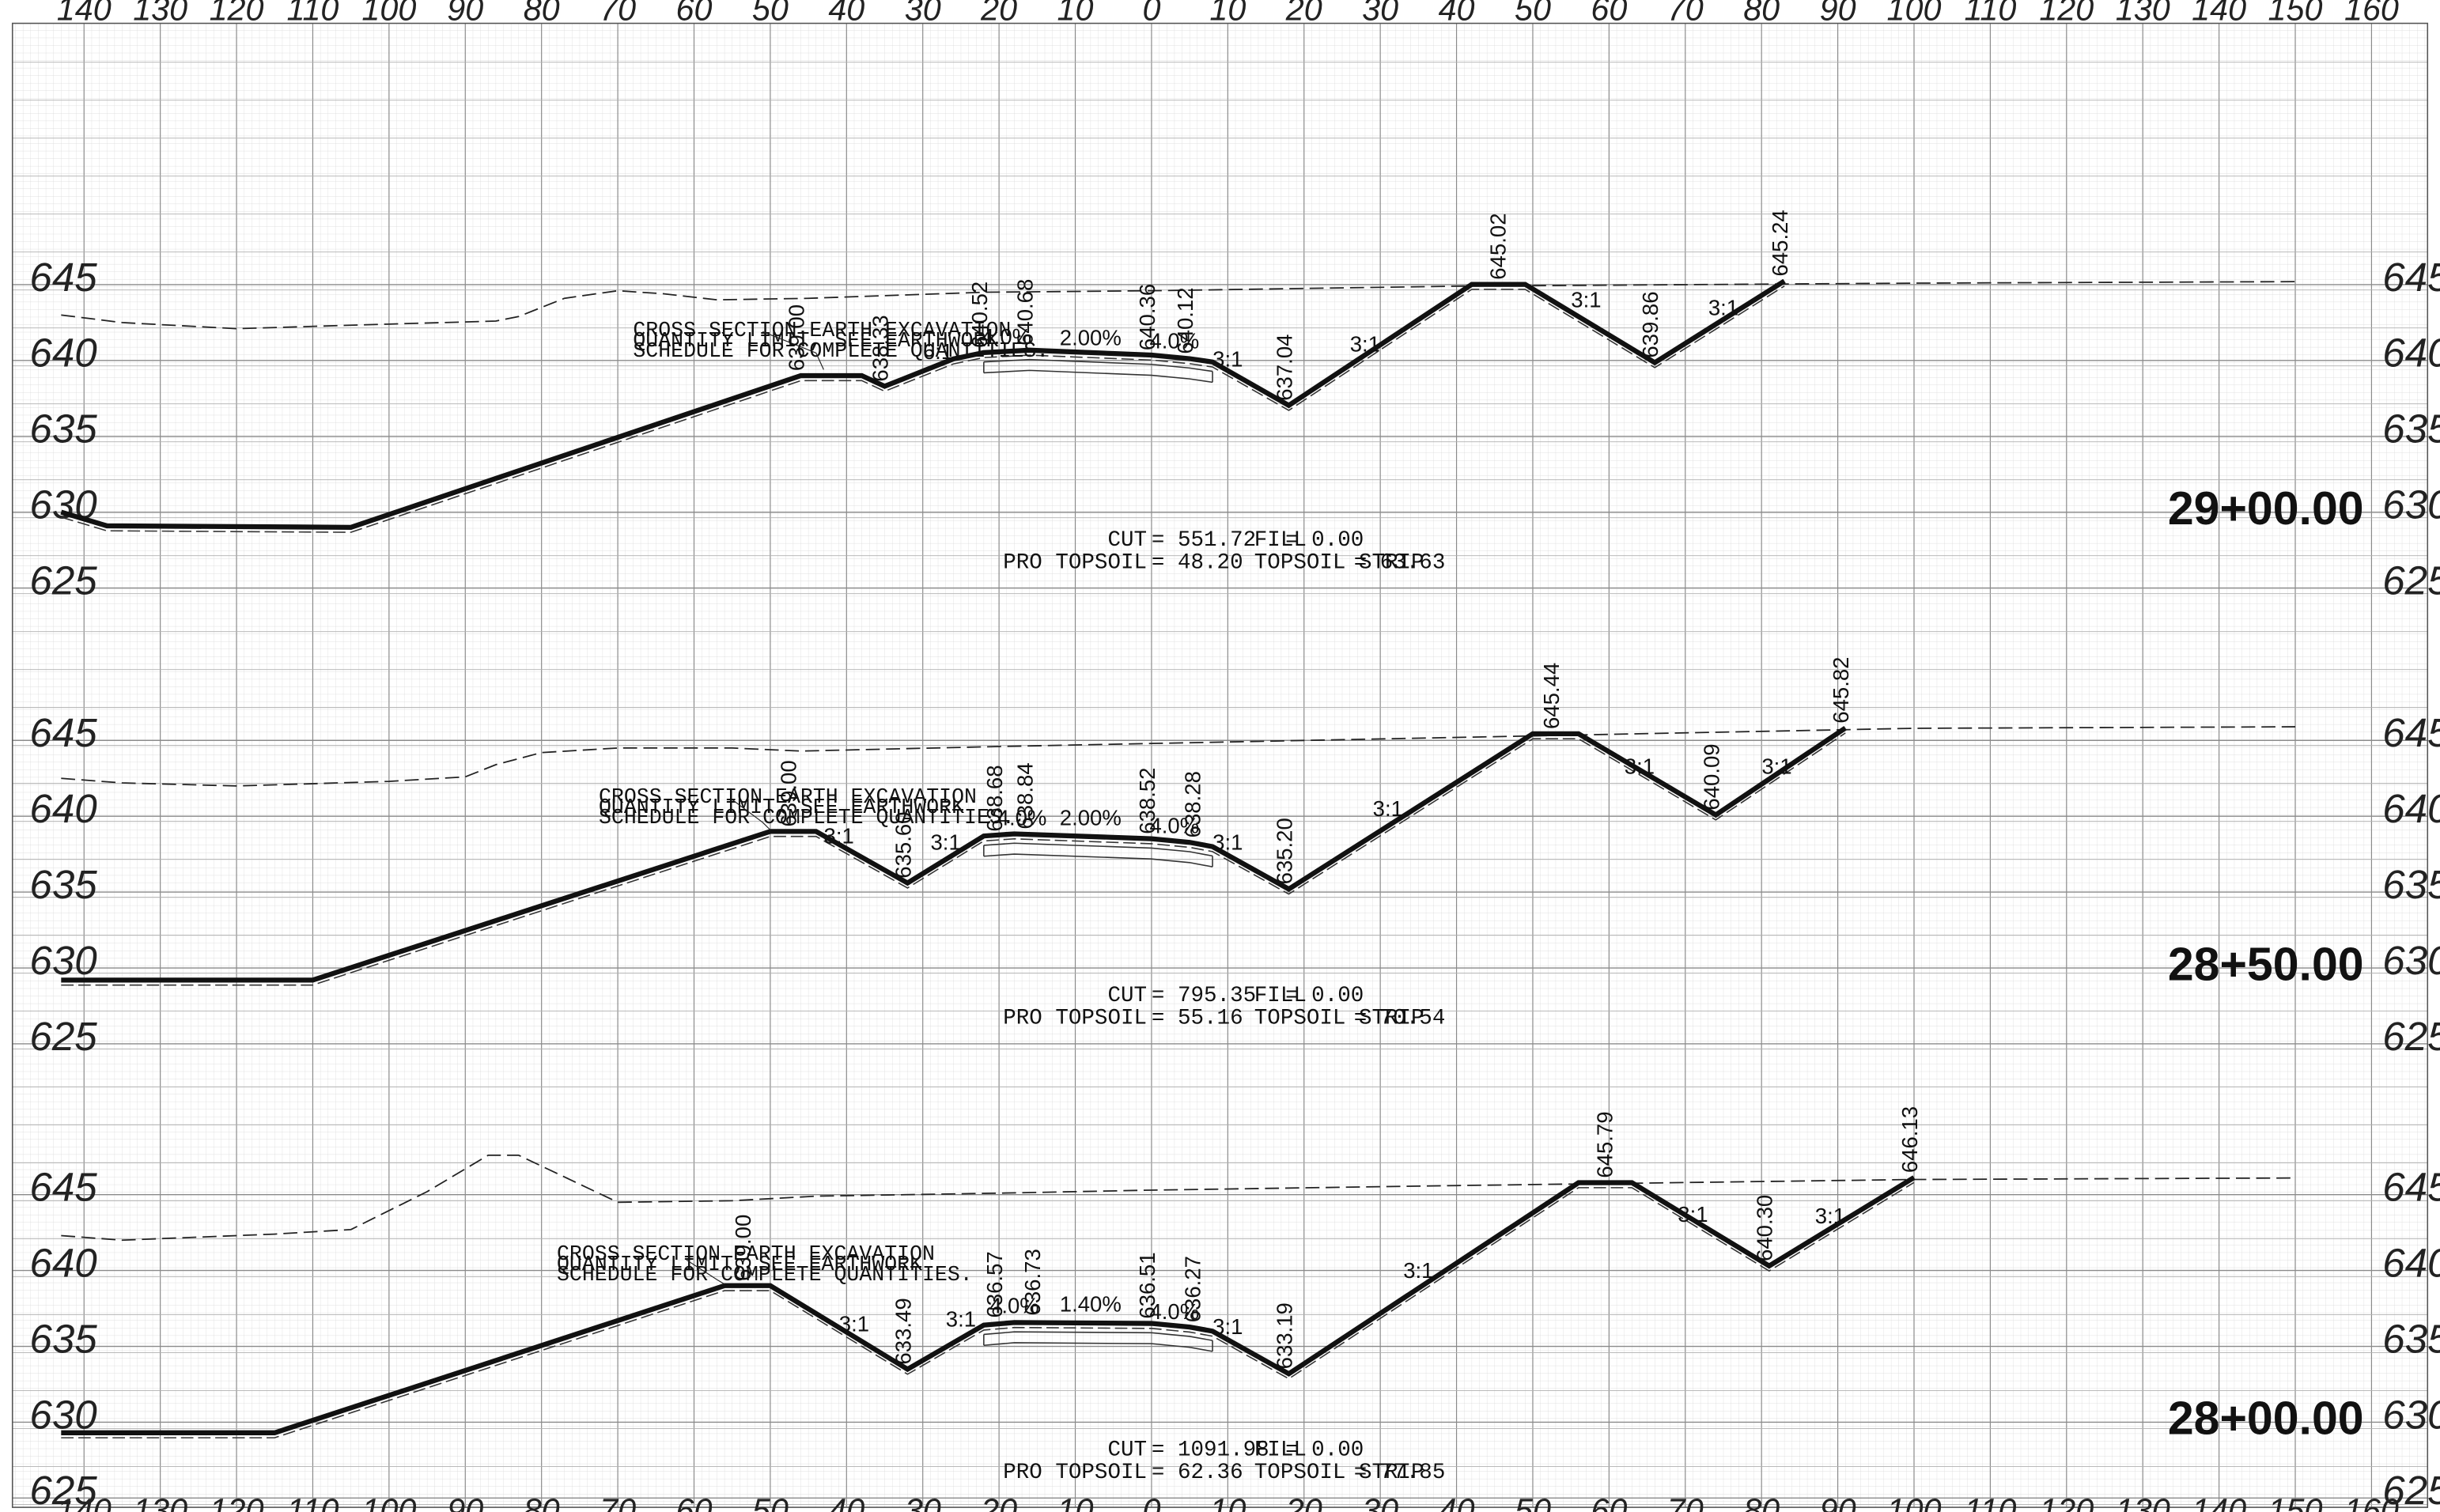 This screenshot has width=2440, height=1512. What do you see at coordinates (1193, 1289) in the screenshot?
I see `elevation-point-label: 636.27` at bounding box center [1193, 1289].